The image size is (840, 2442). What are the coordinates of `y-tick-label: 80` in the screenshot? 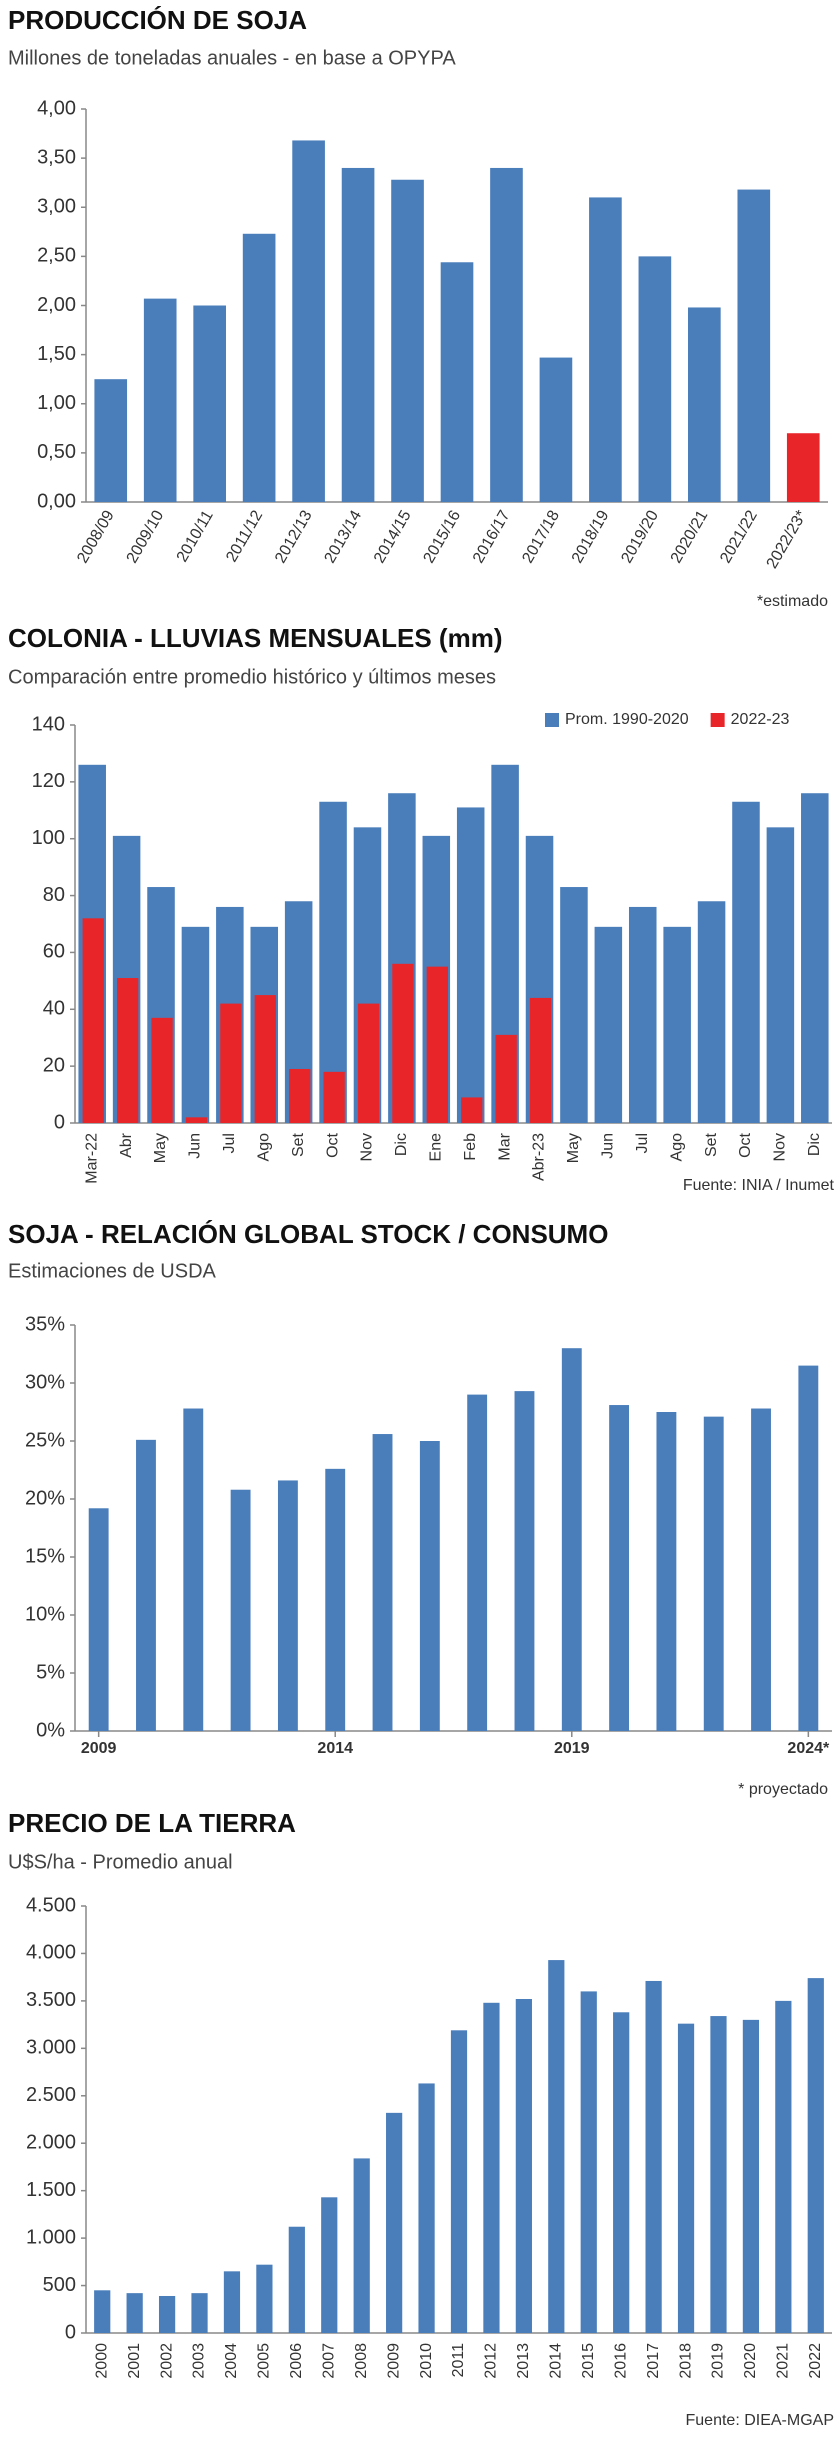 It's located at (54, 895).